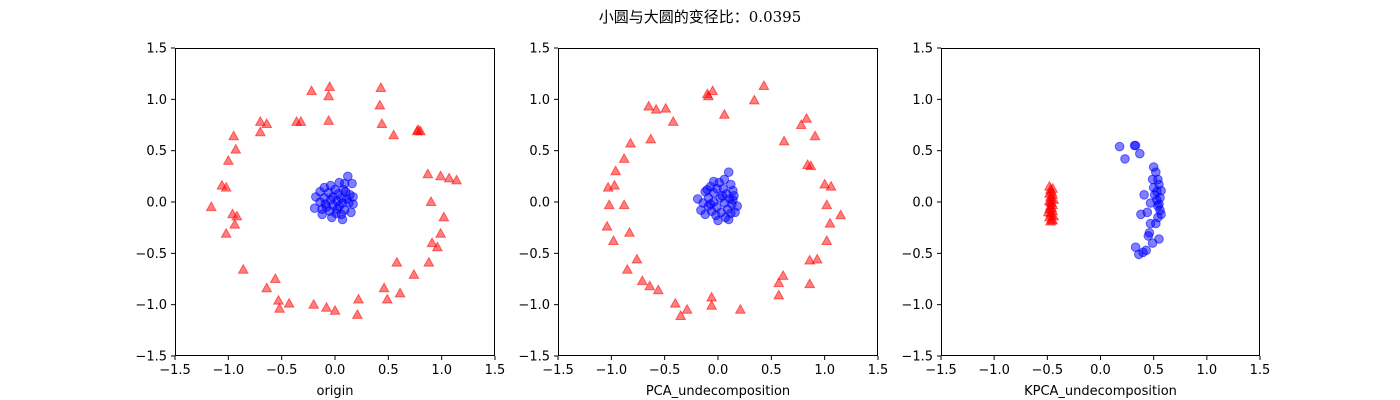 The image size is (1400, 400). What do you see at coordinates (718, 370) in the screenshot?
I see `x-tick-label: 0.0` at bounding box center [718, 370].